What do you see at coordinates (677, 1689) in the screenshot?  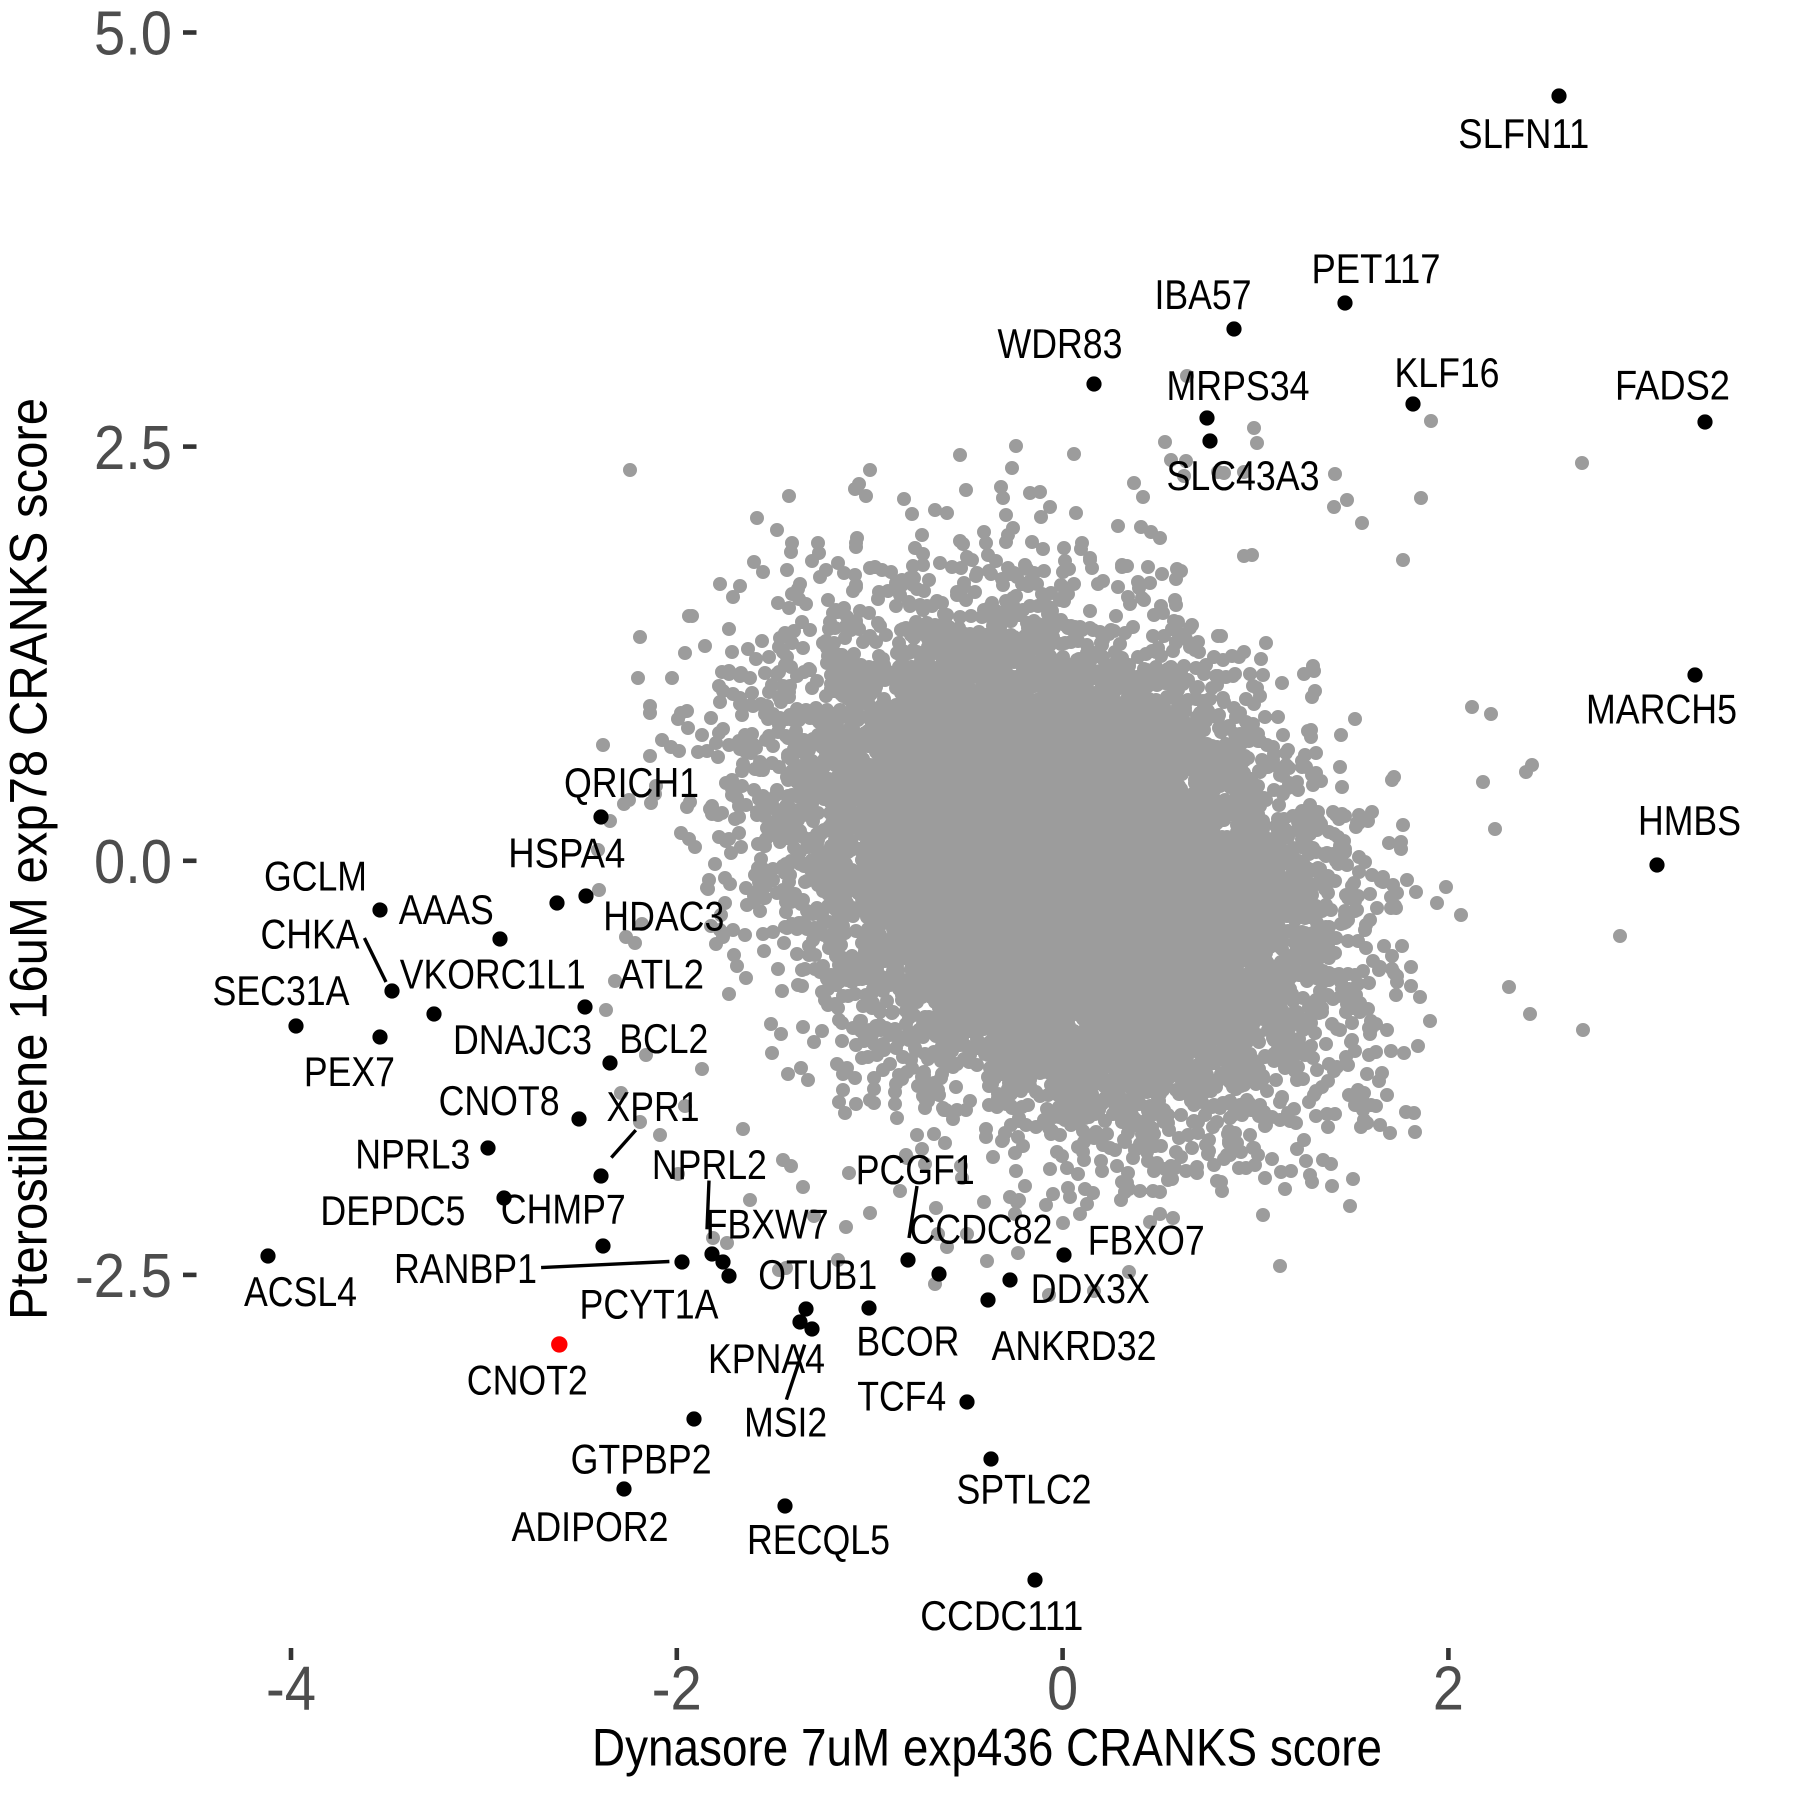 I see `svg-text: -2` at bounding box center [677, 1689].